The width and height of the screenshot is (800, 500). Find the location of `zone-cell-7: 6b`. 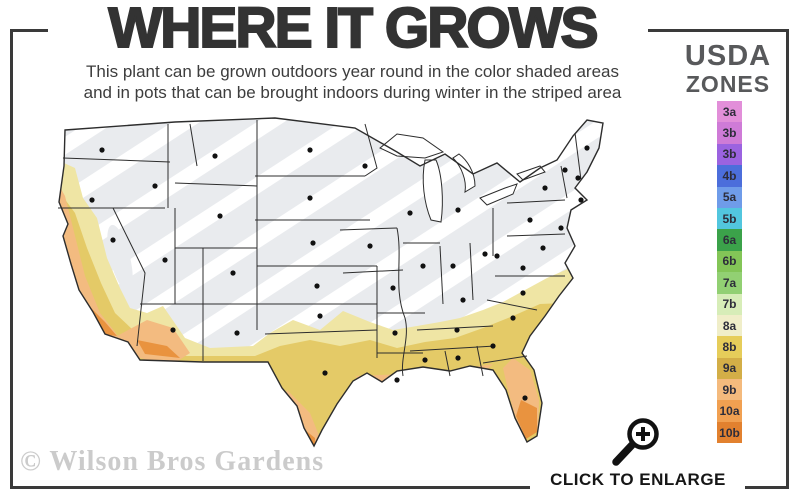

zone-cell-7: 6b is located at coordinates (729, 261).